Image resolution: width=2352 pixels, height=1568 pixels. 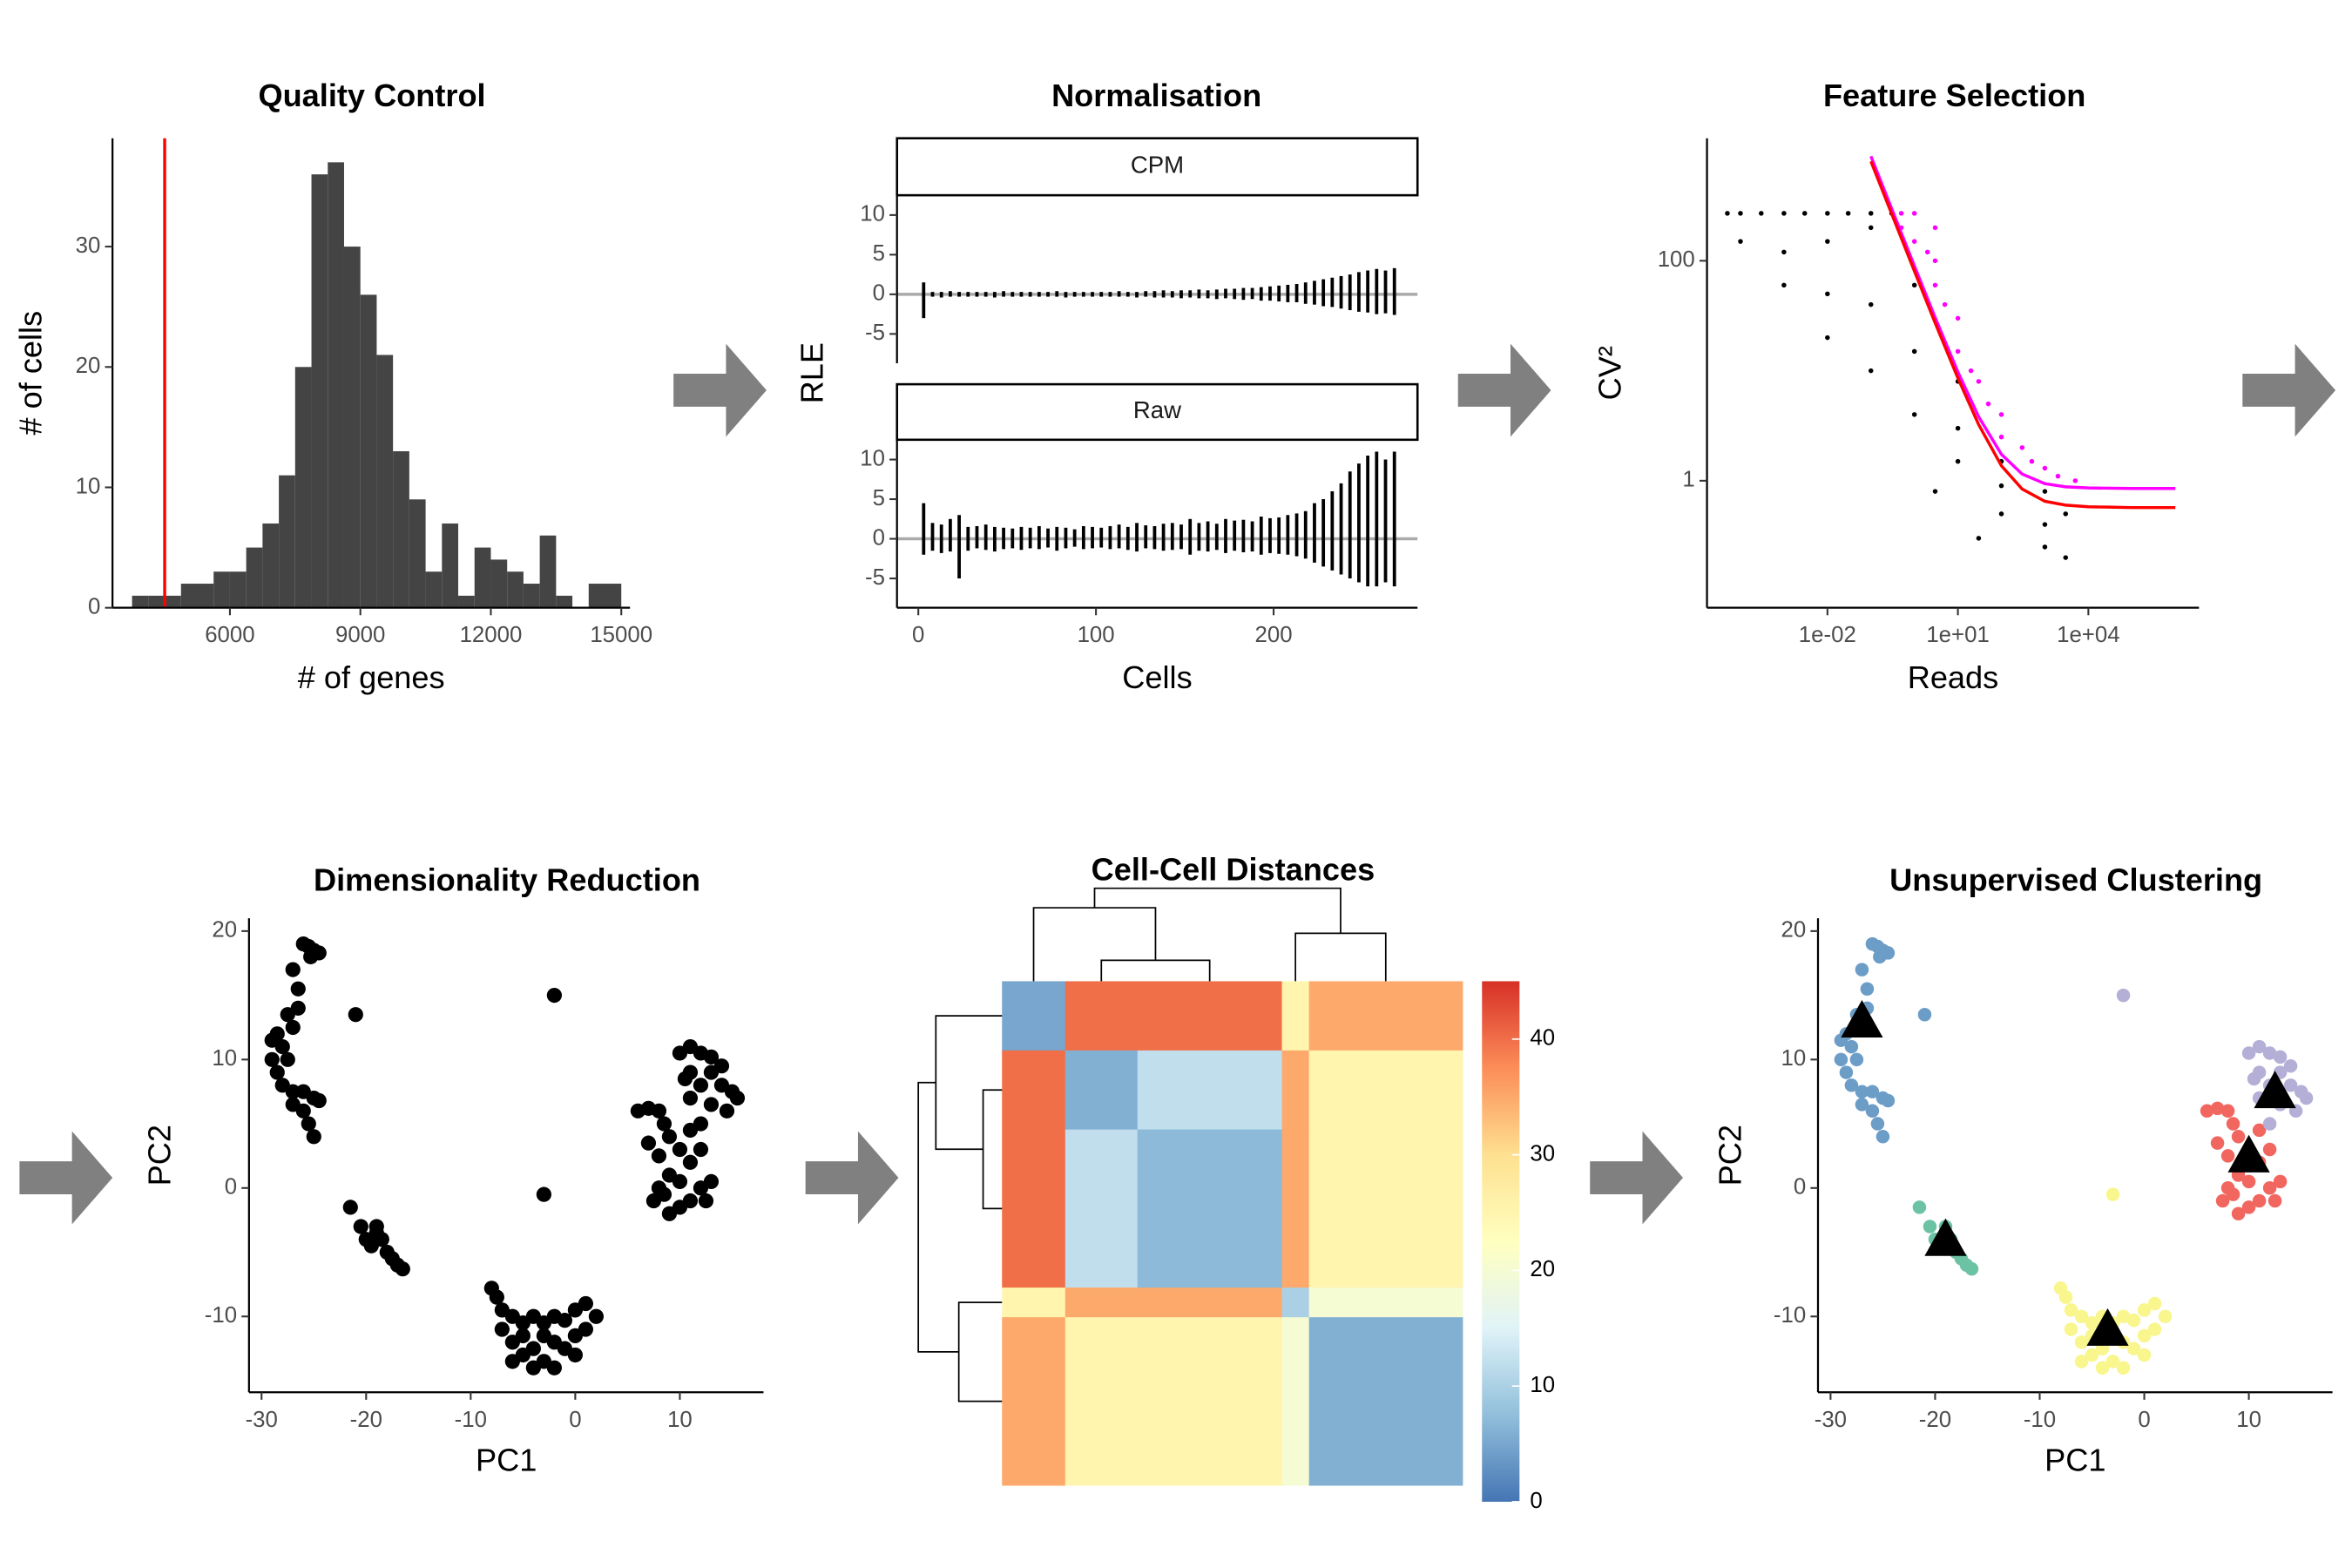 What do you see at coordinates (875, 577) in the screenshot?
I see `y-tick-label: -5` at bounding box center [875, 577].